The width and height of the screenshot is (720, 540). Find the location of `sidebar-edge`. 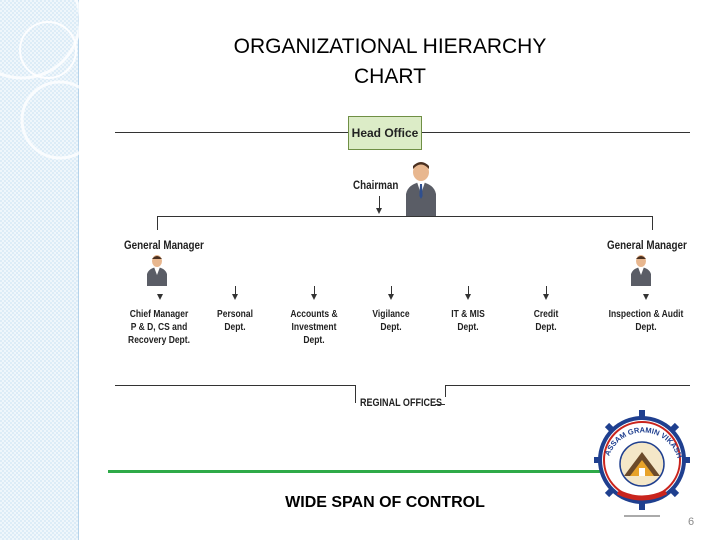

sidebar-edge is located at coordinates (78, 270).